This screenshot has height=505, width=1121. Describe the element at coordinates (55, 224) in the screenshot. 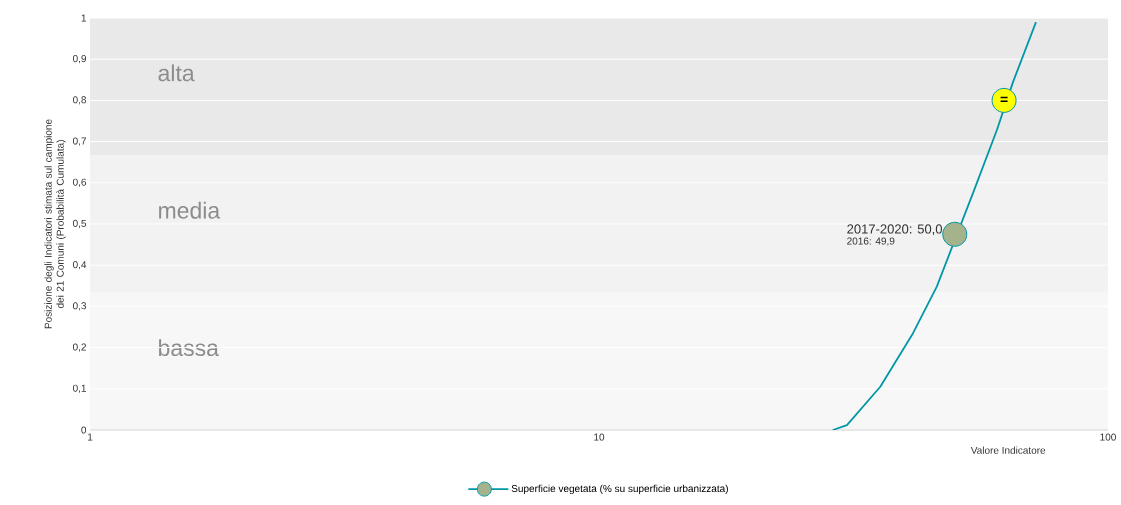

I see `y-axis-title: Posizione degli Indicatori stimata sul campione dei 21 Comuni (Probabilità Cumulata)` at that location.